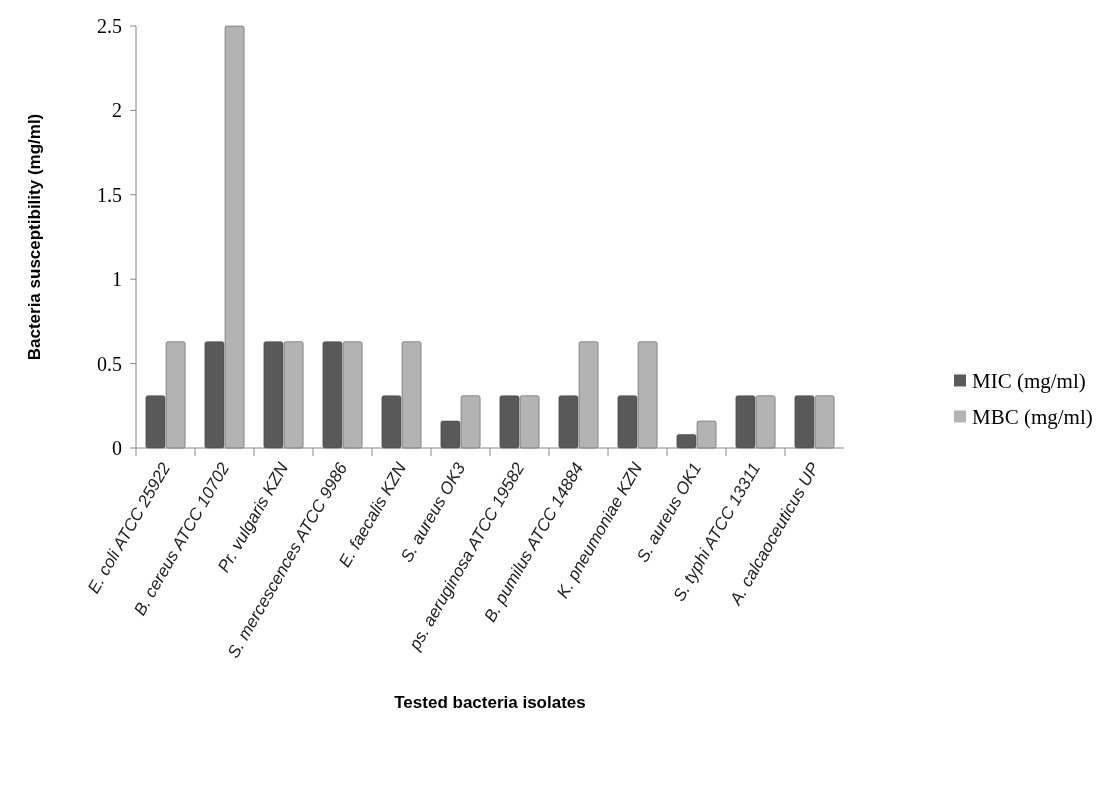 This screenshot has height=811, width=1102. Describe the element at coordinates (34, 237) in the screenshot. I see `y-axis-title: Bacteria susceptibility (mg/ml)` at that location.